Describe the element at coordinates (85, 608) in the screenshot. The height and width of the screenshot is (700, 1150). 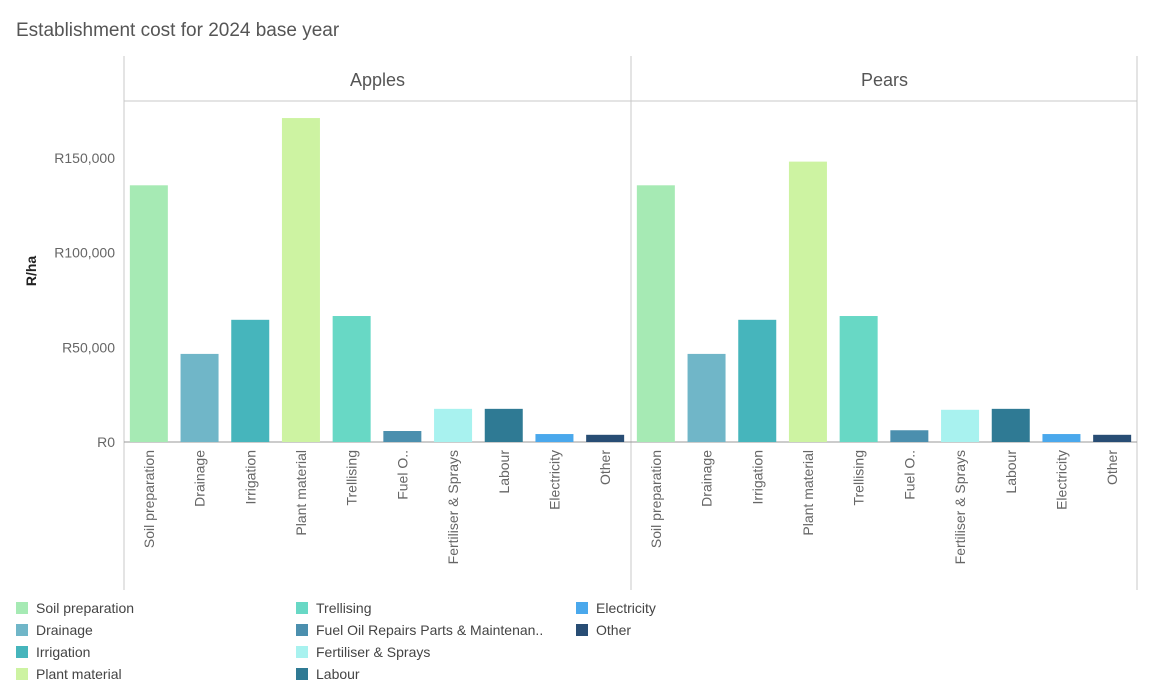
I see `legend-label: Soil preparation` at that location.